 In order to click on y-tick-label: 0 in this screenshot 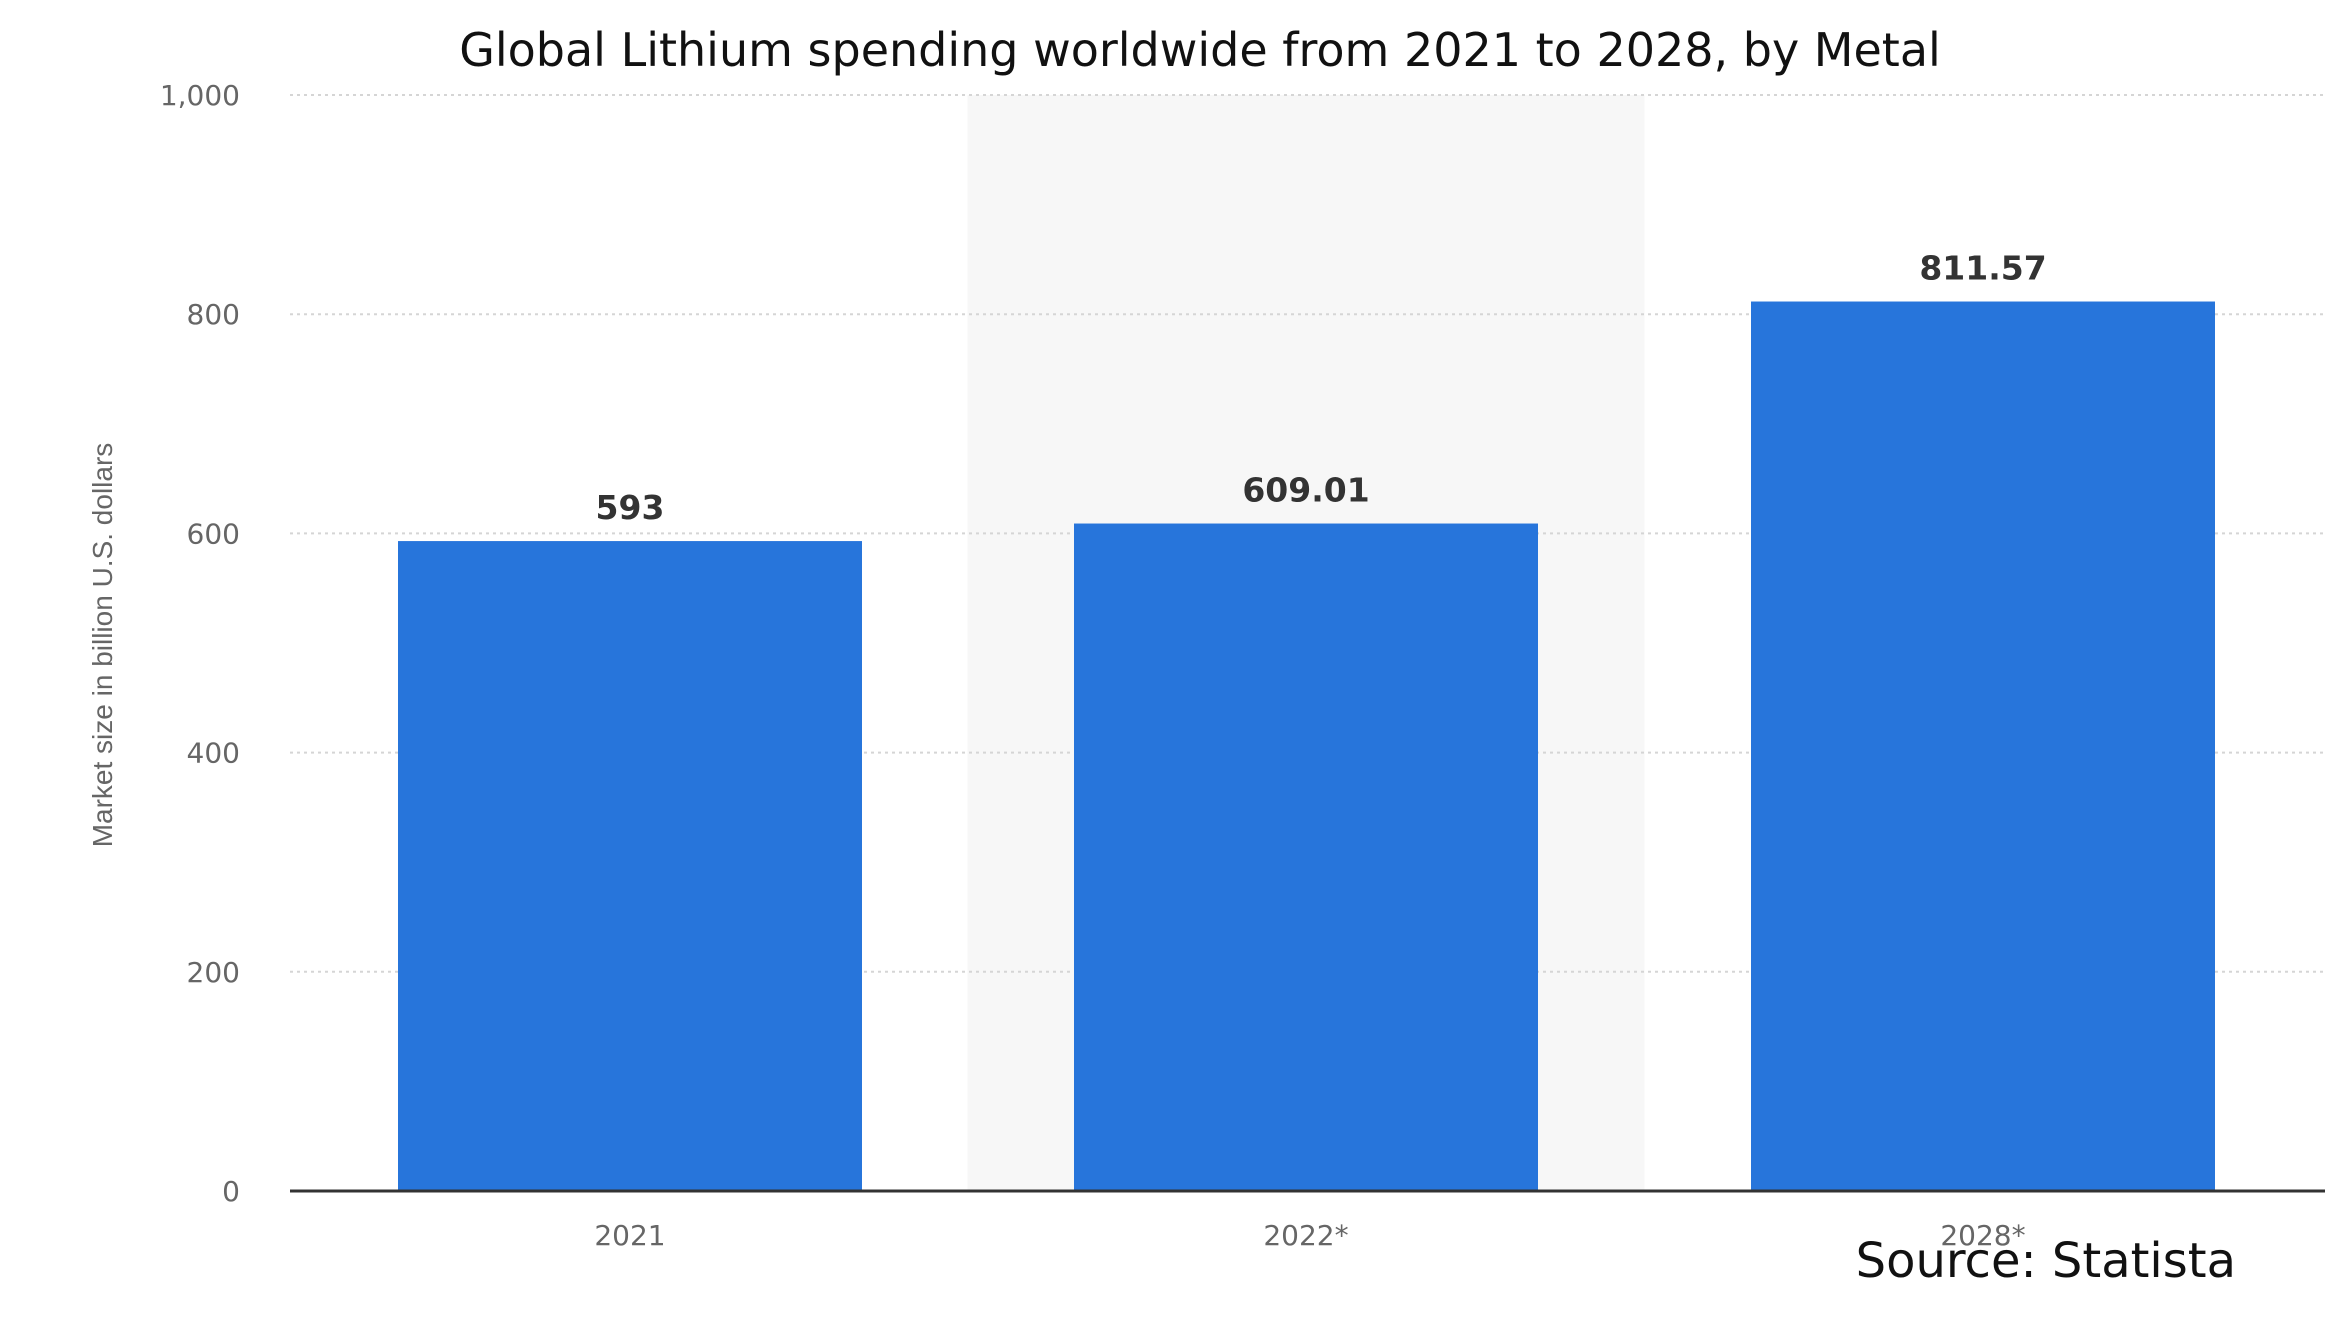, I will do `click(231, 1191)`.